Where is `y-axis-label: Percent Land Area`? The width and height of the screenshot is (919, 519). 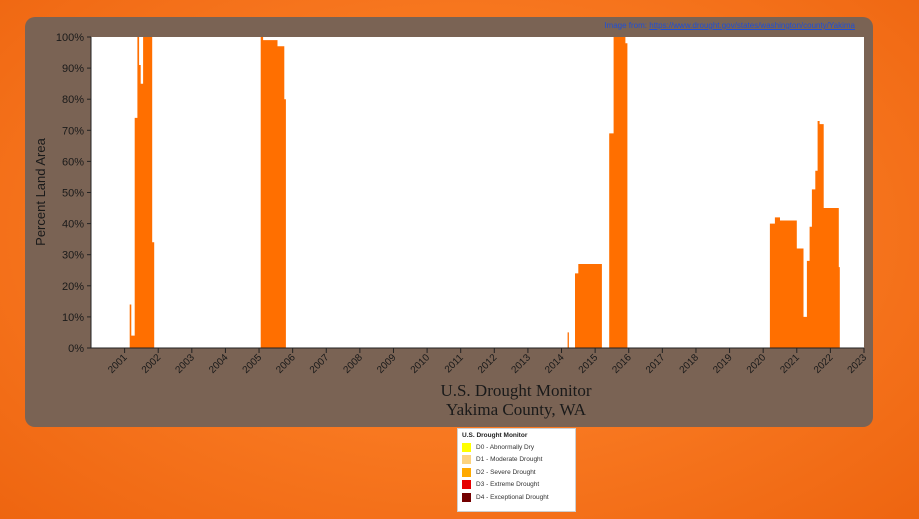 y-axis-label: Percent Land Area is located at coordinates (40, 191).